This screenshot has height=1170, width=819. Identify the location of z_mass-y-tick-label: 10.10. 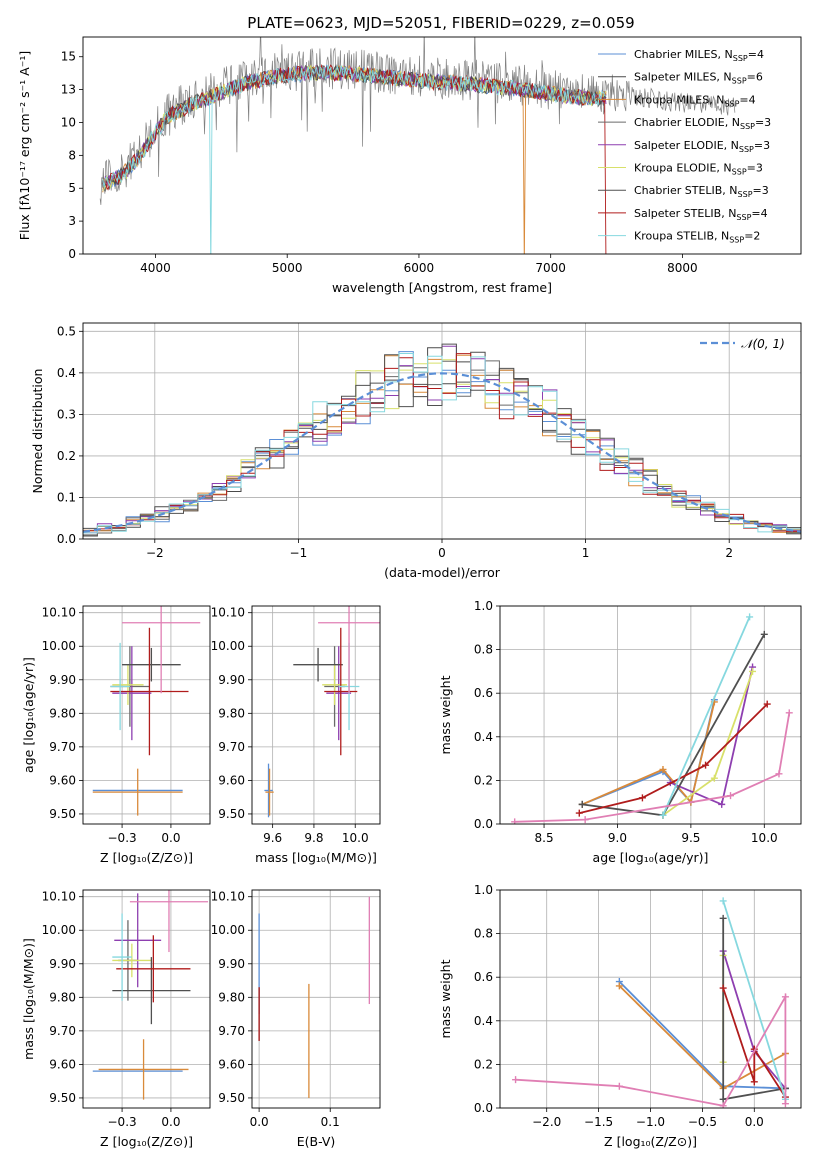
(59, 897).